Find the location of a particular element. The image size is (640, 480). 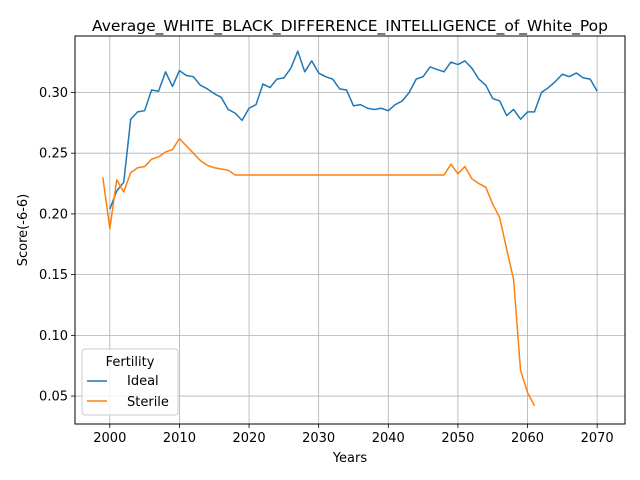

x-tick-label: 2060 is located at coordinates (527, 438).